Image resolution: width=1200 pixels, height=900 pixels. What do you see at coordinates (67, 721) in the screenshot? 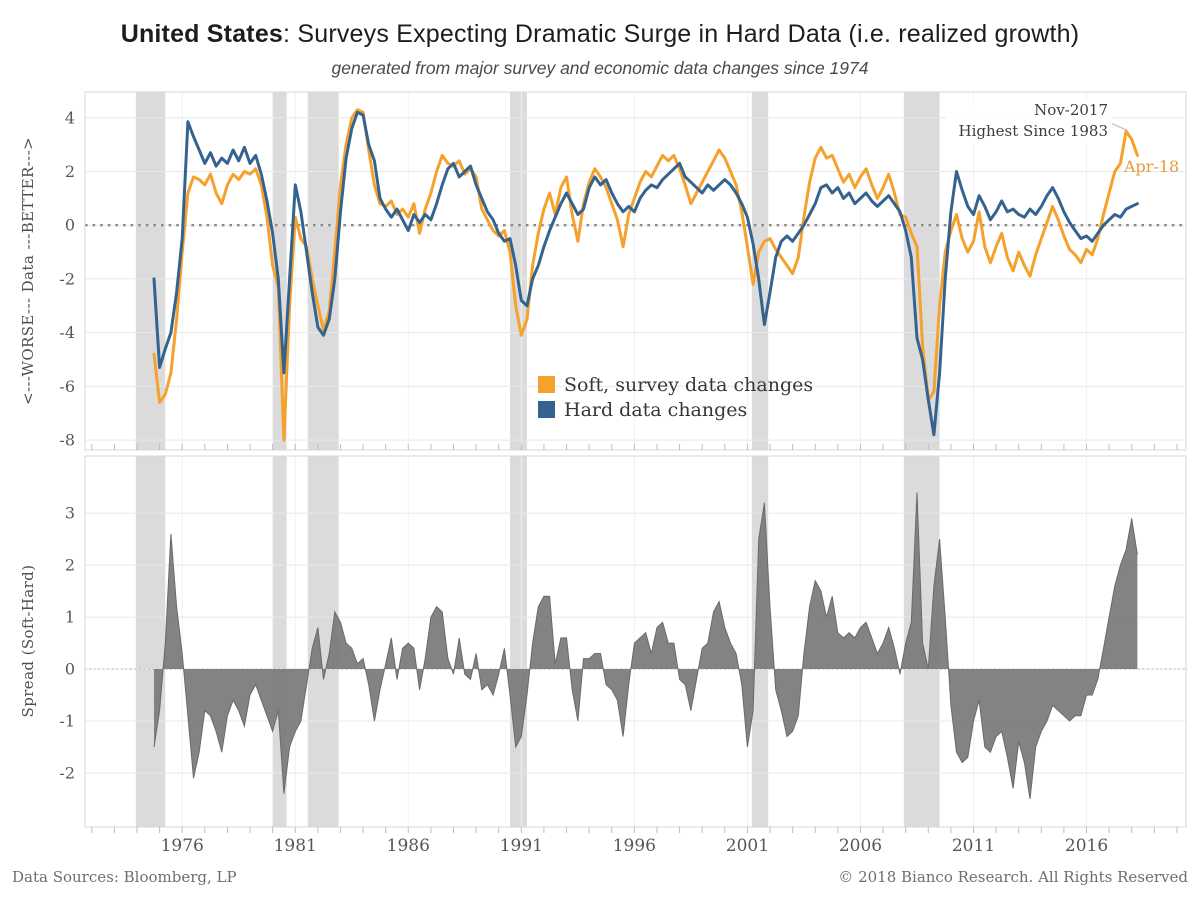
I see `y-tick-label: -1` at bounding box center [67, 721].